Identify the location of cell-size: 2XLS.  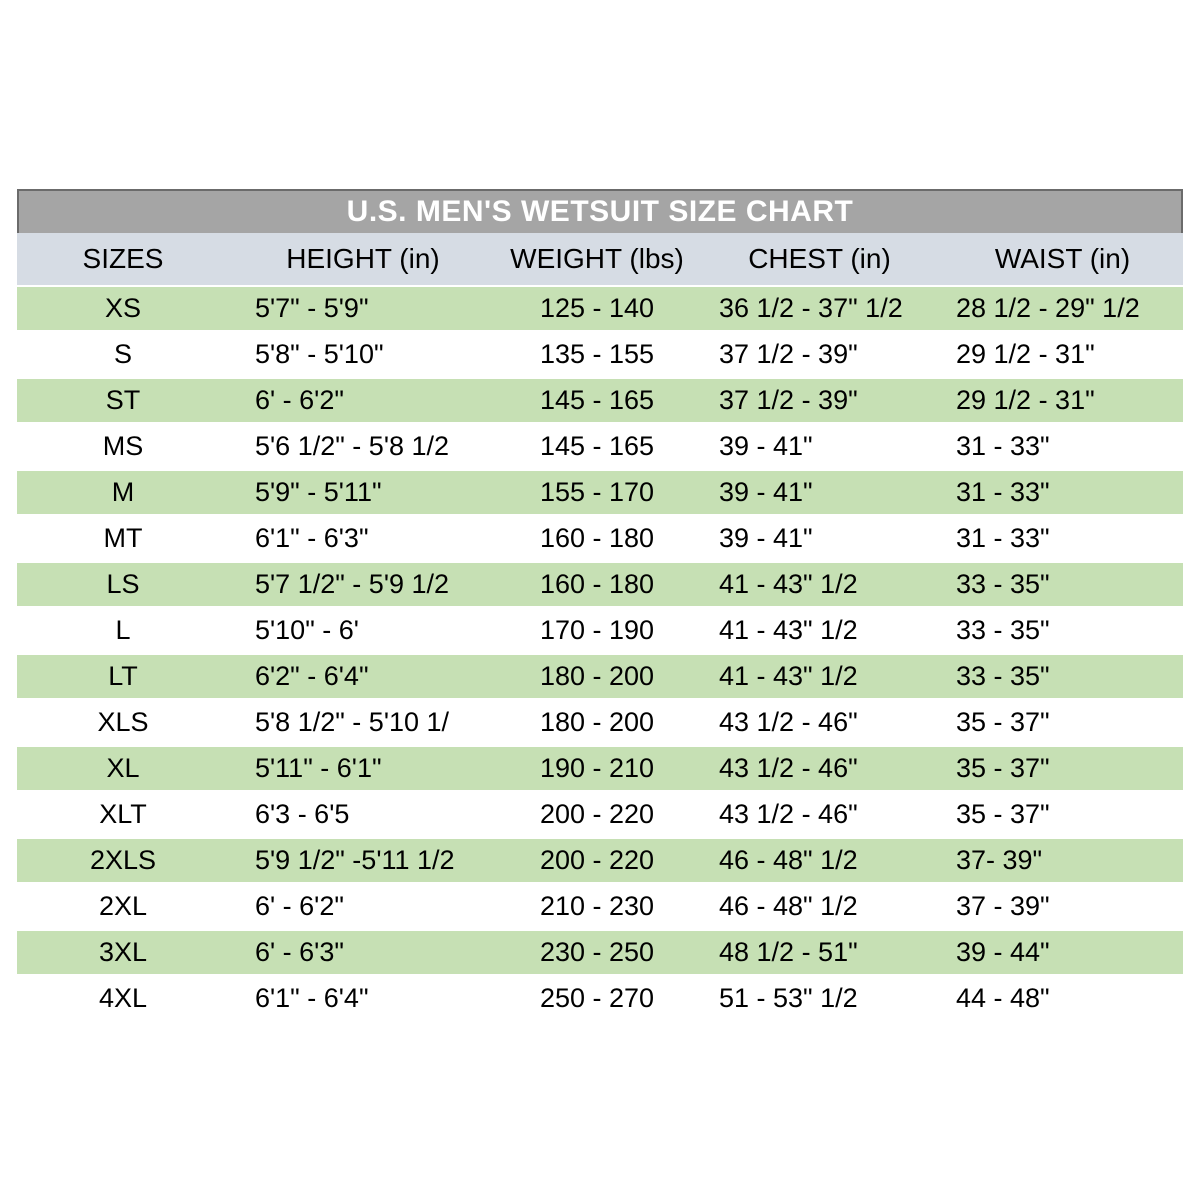
(123, 860).